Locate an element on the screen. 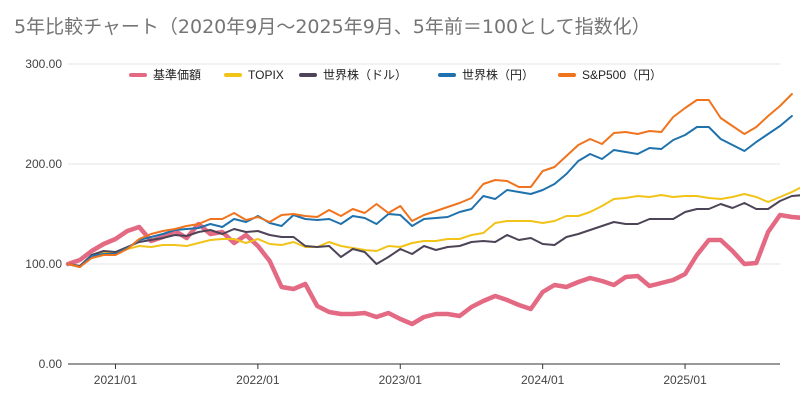 Image resolution: width=800 pixels, height=405 pixels. legend-label-0: 基準価額 is located at coordinates (177, 74).